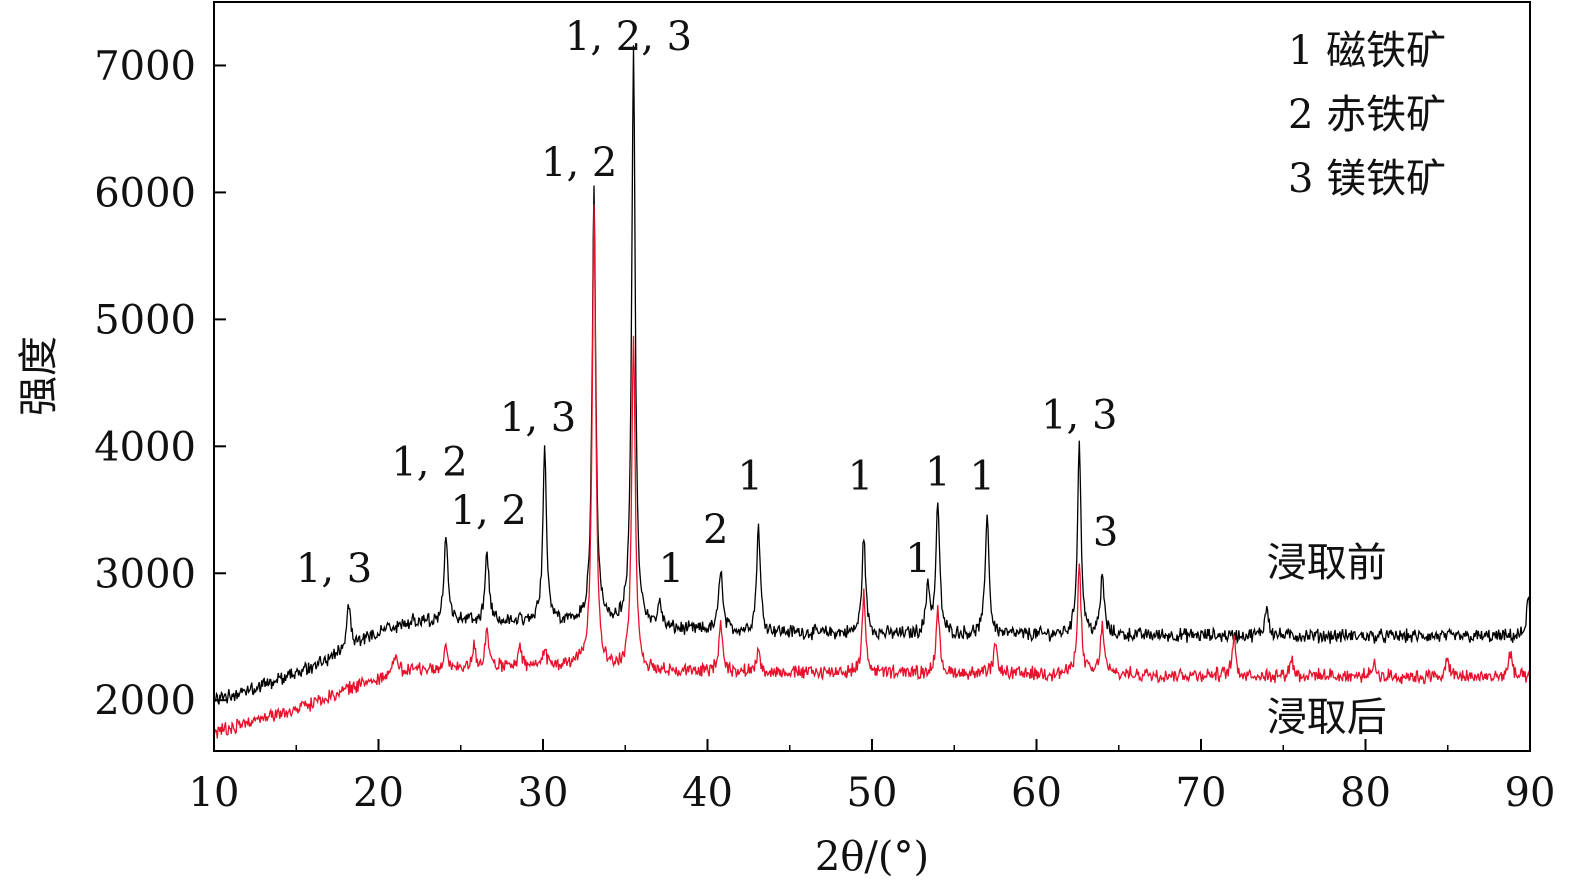 The width and height of the screenshot is (1575, 892). What do you see at coordinates (1327, 718) in the screenshot?
I see `series-label-2: 浸取后` at bounding box center [1327, 718].